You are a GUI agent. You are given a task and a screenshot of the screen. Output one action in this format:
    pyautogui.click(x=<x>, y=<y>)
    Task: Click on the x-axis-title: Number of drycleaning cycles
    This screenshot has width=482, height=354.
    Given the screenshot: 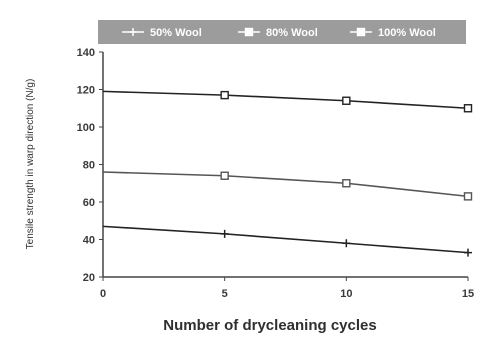 What is the action you would take?
    pyautogui.click(x=269, y=325)
    